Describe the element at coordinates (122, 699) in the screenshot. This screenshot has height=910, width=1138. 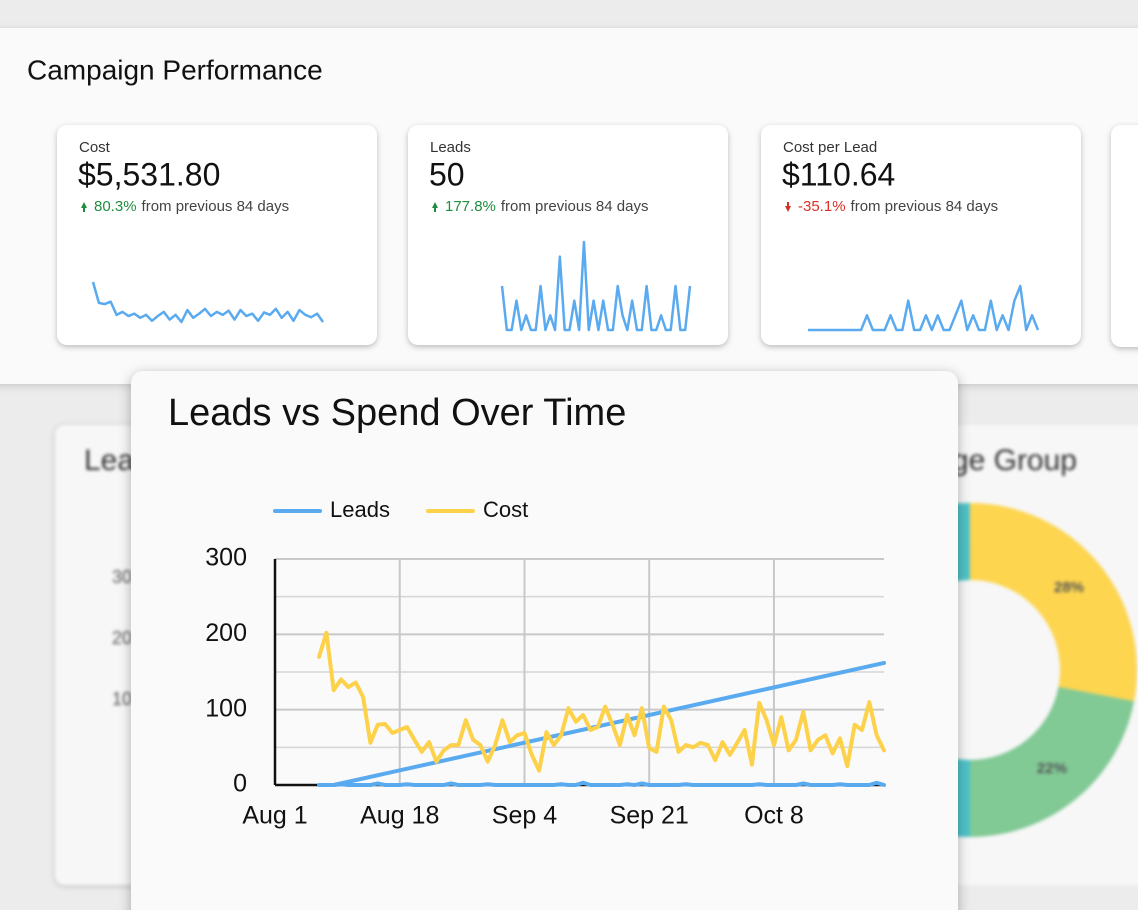
I see `y-tick-label: 10` at that location.